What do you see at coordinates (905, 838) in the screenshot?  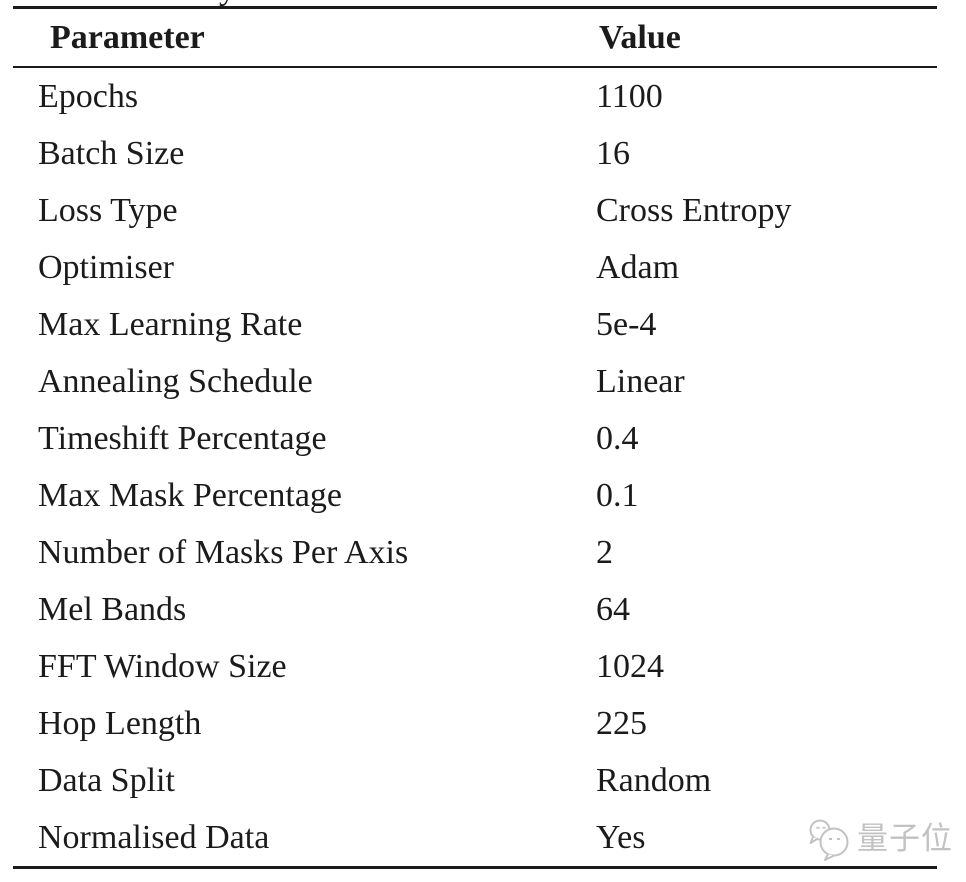 I see `watermark-text: 量子位` at bounding box center [905, 838].